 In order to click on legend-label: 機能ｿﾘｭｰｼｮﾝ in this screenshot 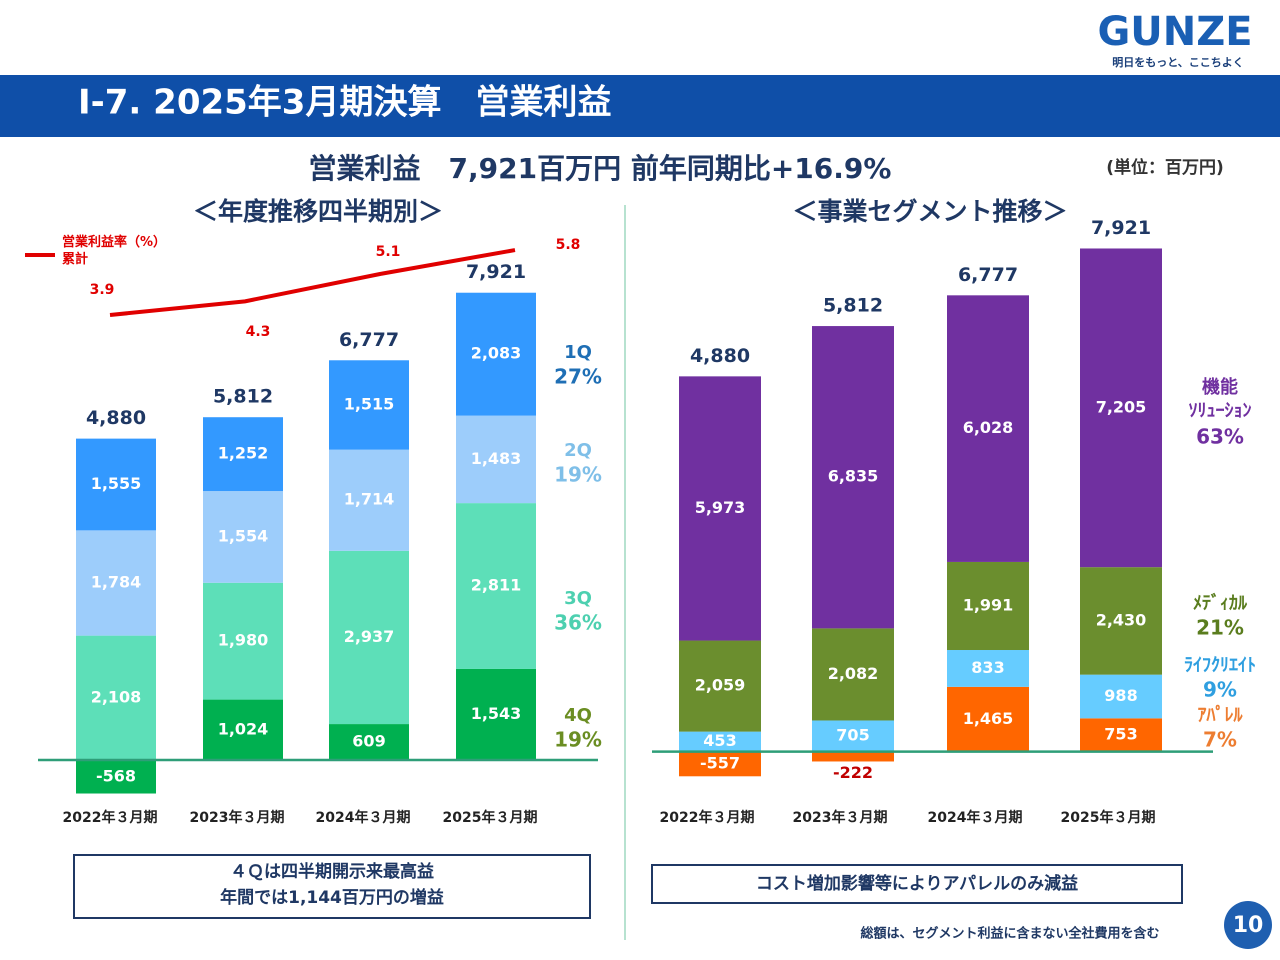, I will do `click(1220, 398)`.